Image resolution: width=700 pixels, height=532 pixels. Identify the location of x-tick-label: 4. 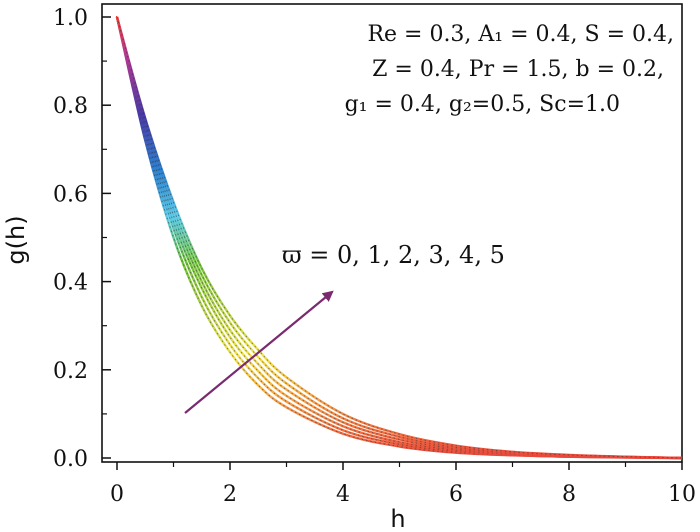
(343, 494).